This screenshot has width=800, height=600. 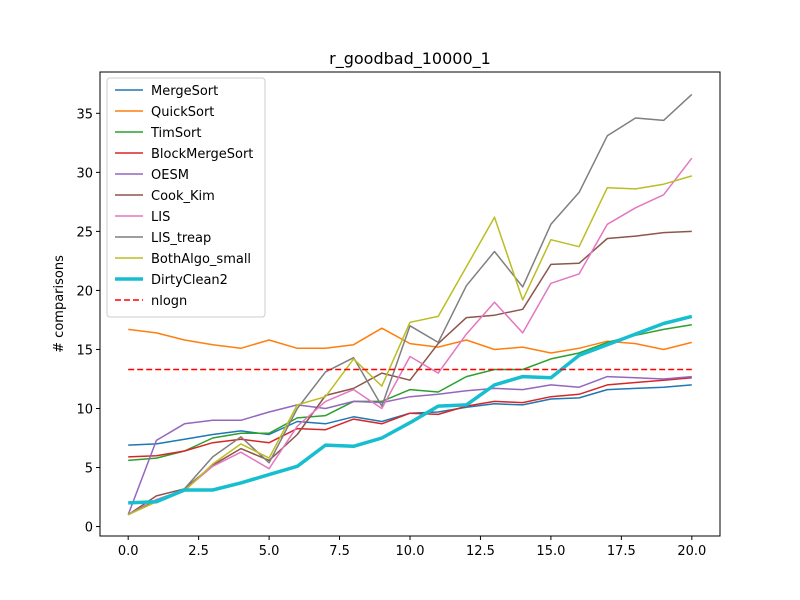 What do you see at coordinates (339, 551) in the screenshot?
I see `x-tick-label: 7.5` at bounding box center [339, 551].